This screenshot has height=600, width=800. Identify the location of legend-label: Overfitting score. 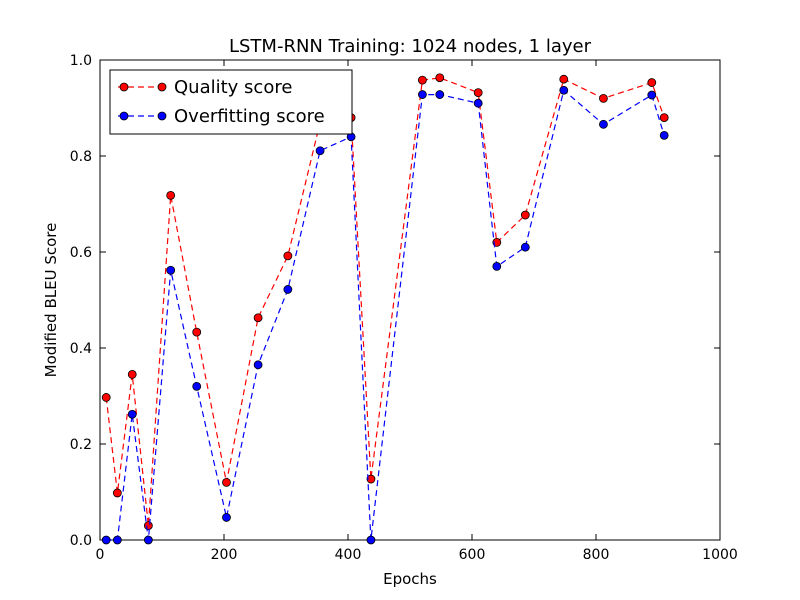
(249, 116).